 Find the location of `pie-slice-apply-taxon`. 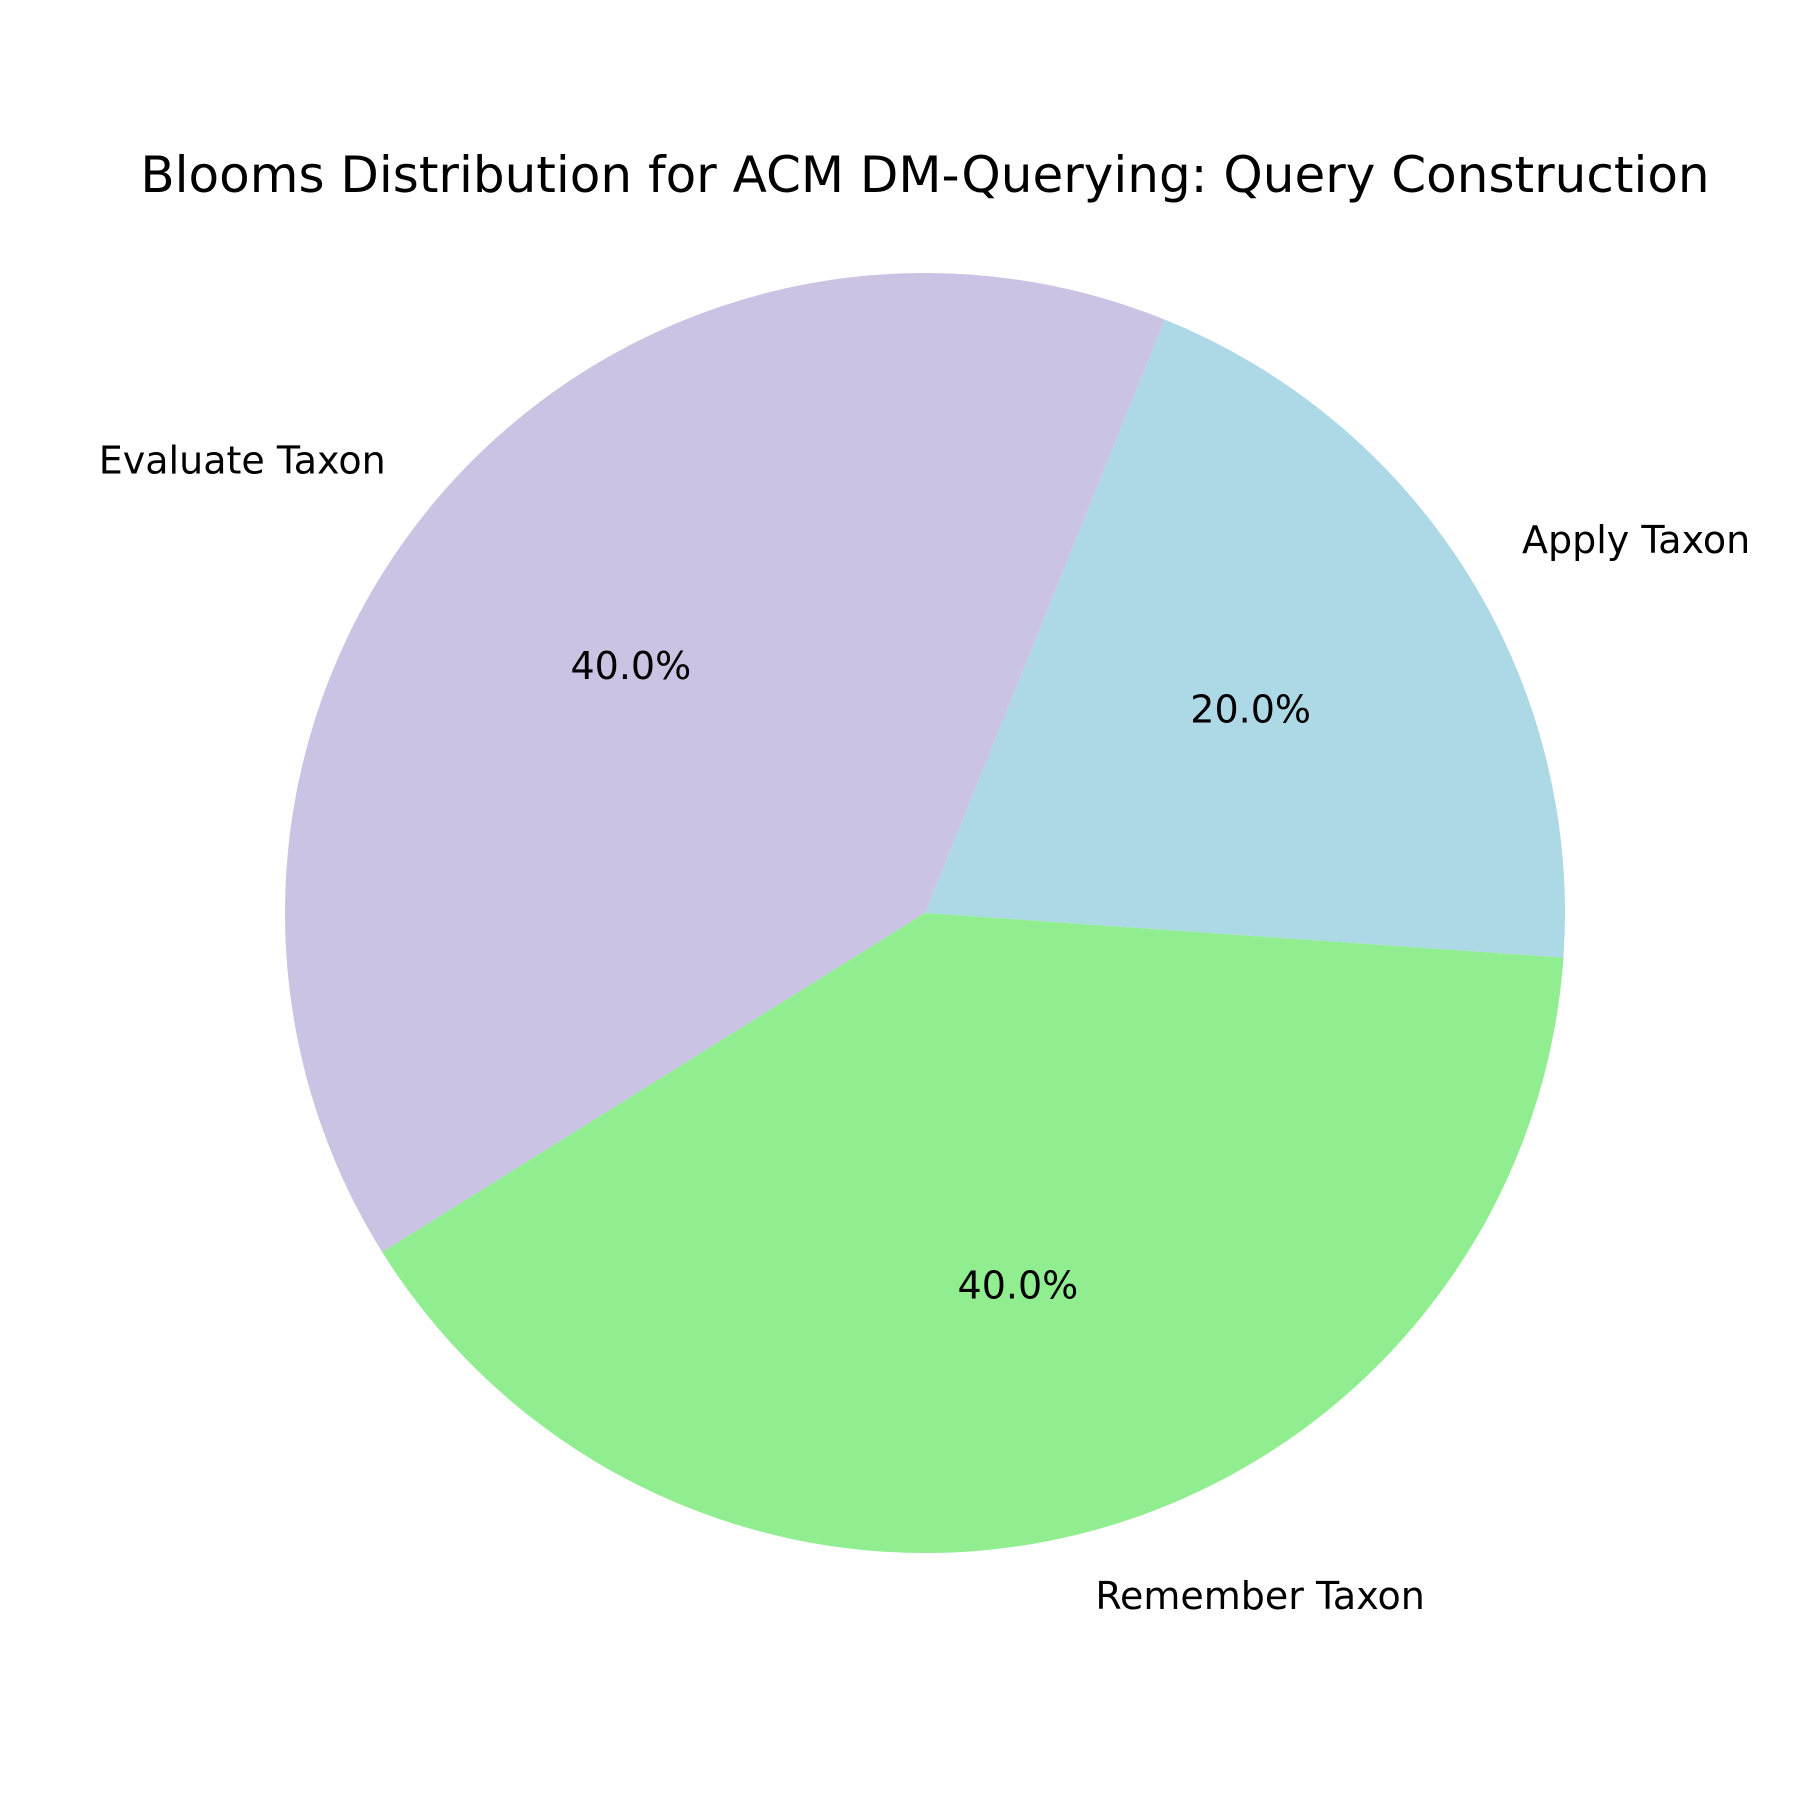

pie-slice-apply-taxon is located at coordinates (1245, 638).